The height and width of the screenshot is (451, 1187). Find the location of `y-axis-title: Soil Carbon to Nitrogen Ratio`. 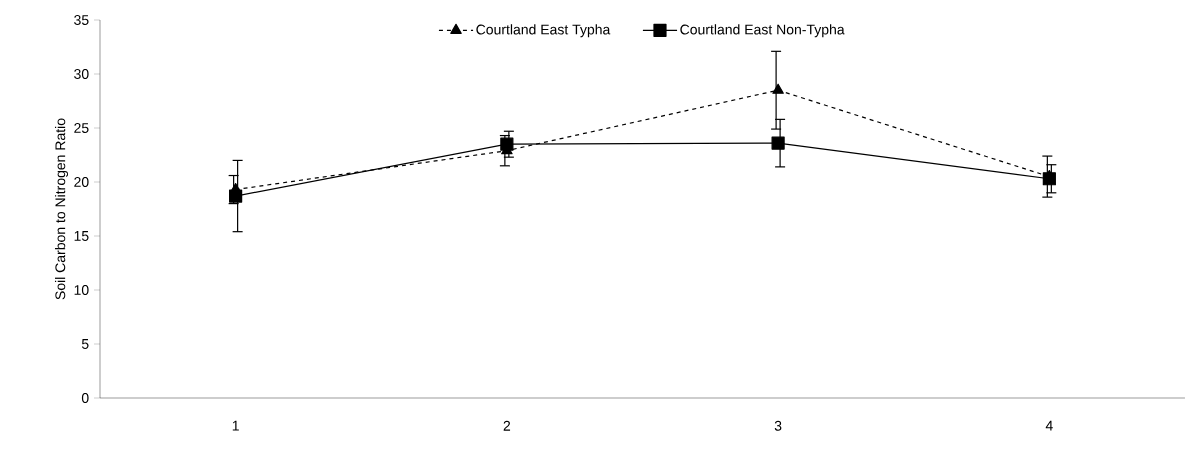

y-axis-title: Soil Carbon to Nitrogen Ratio is located at coordinates (61, 209).